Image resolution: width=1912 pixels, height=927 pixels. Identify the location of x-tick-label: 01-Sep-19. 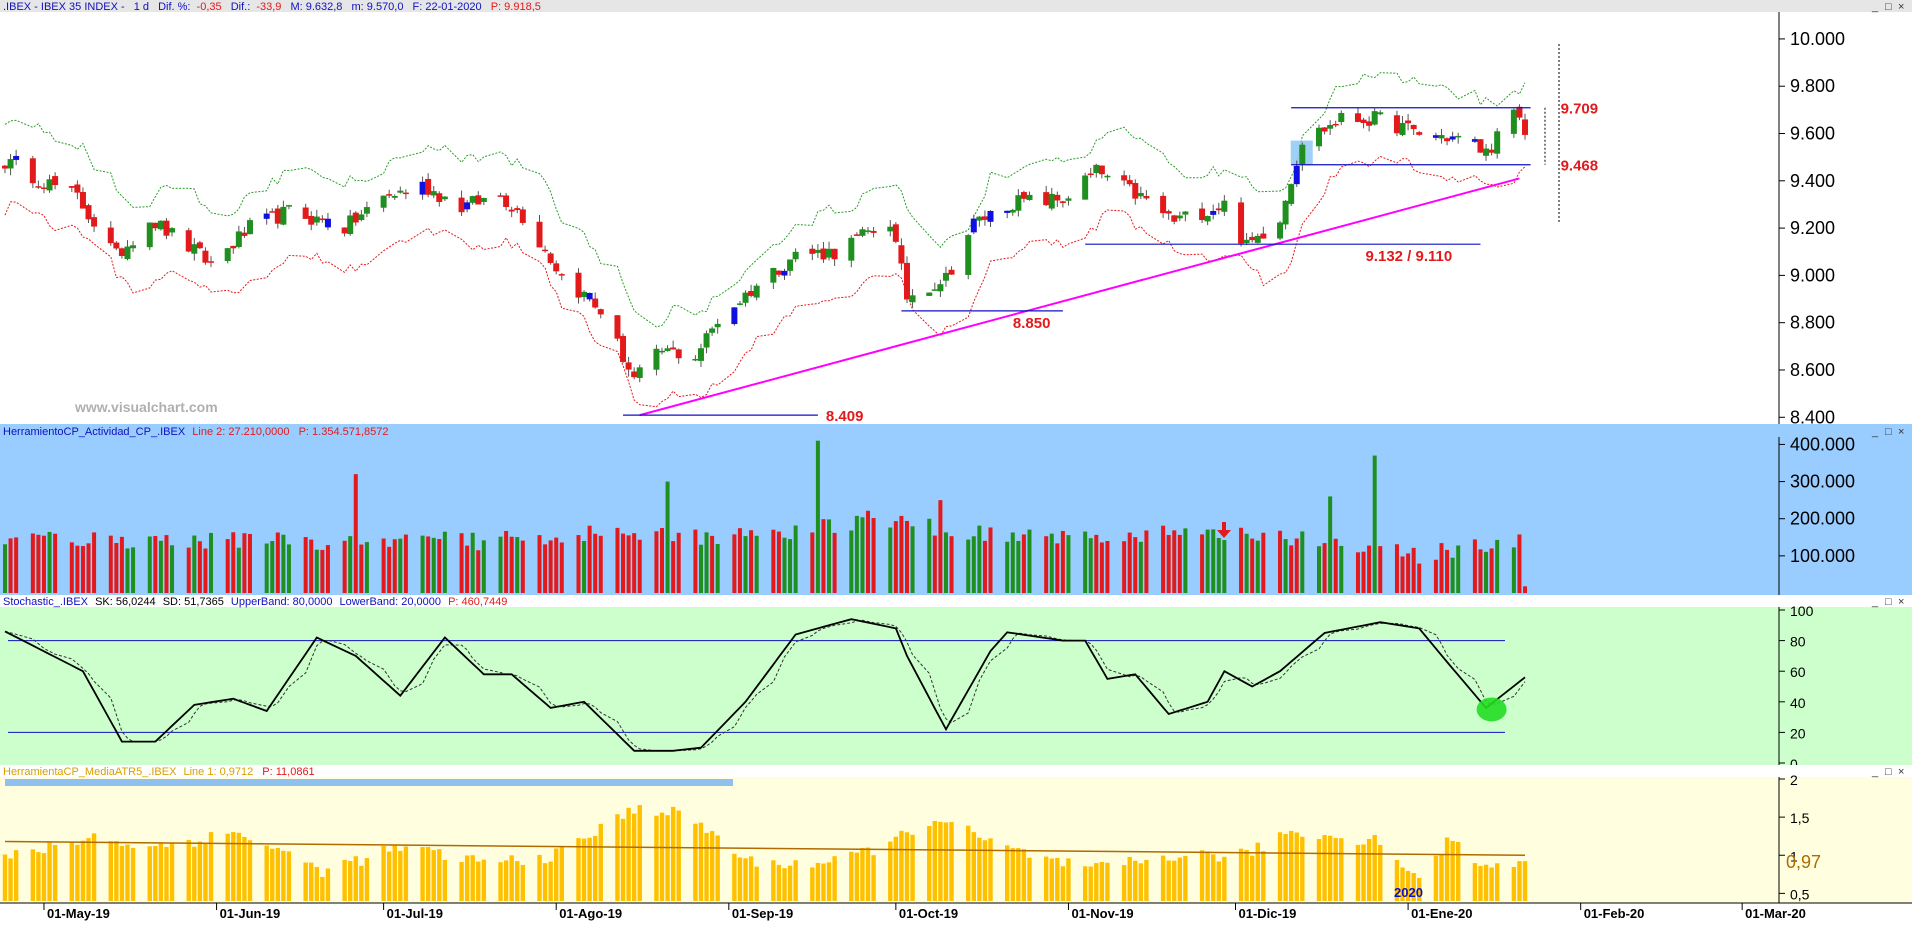
(762, 913).